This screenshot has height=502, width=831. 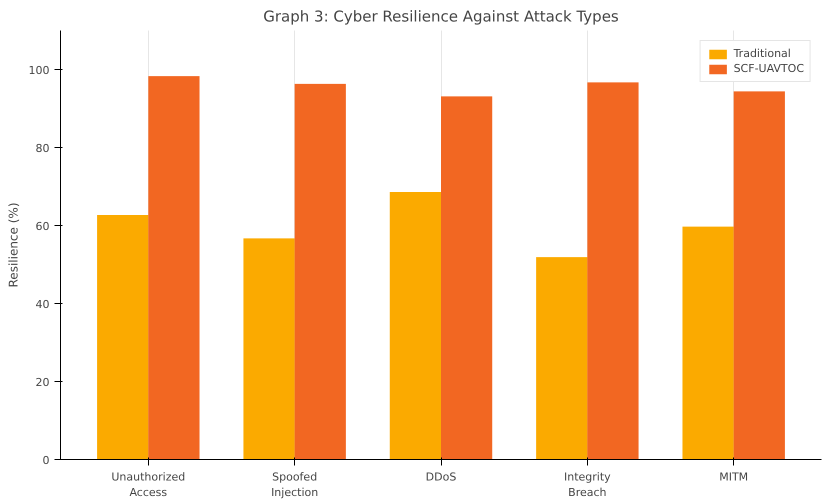 I want to click on y-tick-label: 0, so click(x=46, y=460).